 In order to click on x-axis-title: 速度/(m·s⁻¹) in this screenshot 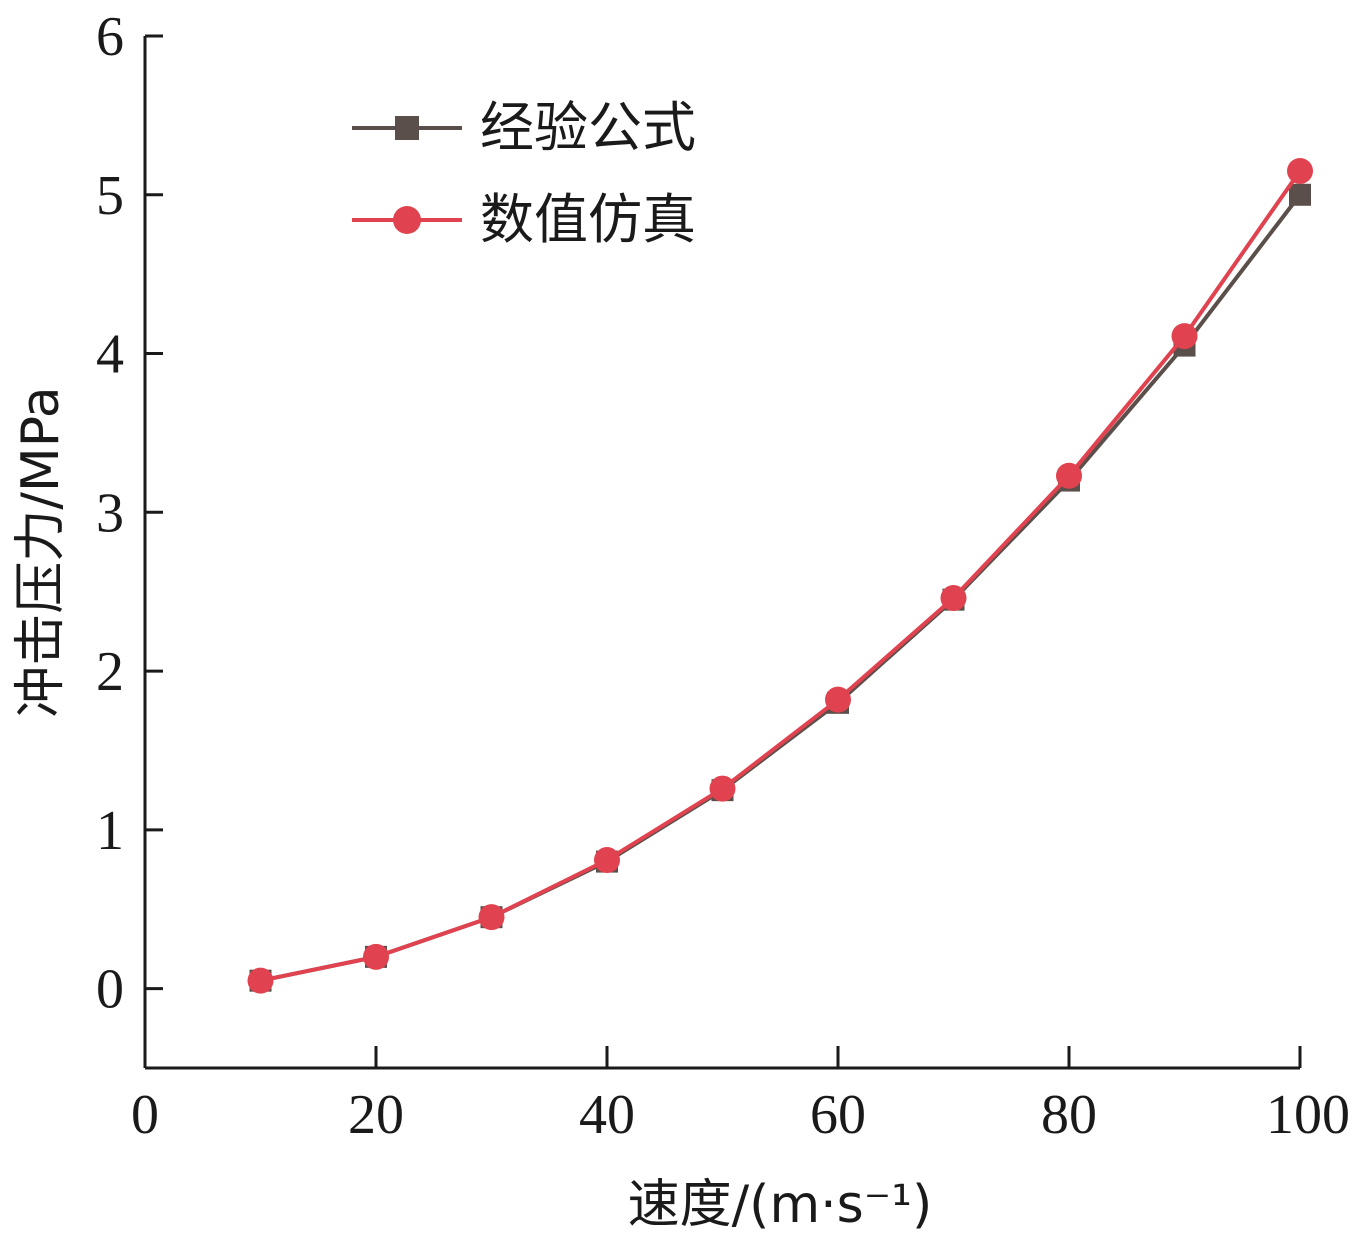, I will do `click(780, 1205)`.